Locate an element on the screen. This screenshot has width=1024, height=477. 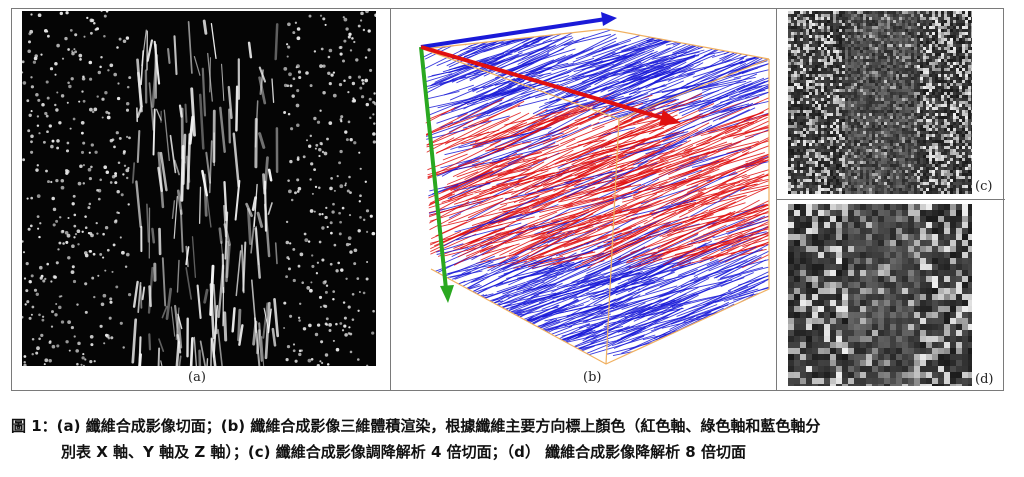
panel-d: (d) is located at coordinates (891, 295).